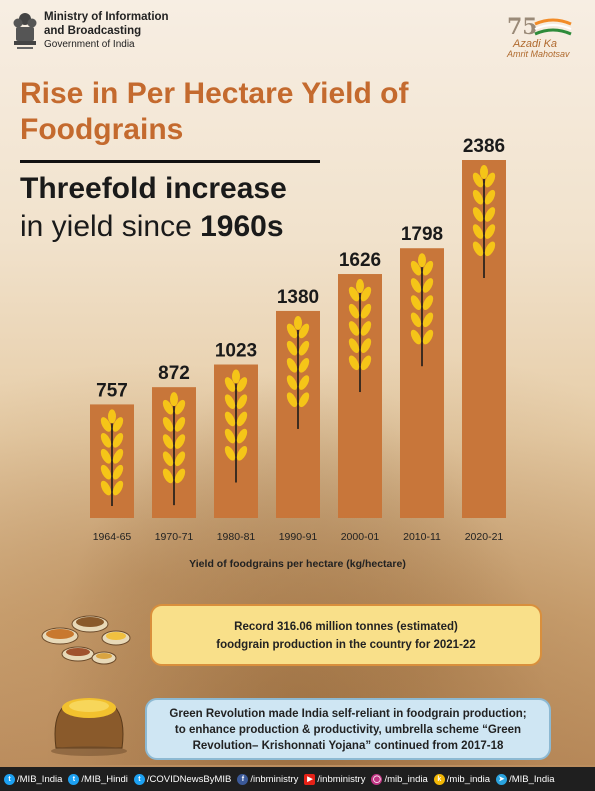 The height and width of the screenshot is (791, 595). Describe the element at coordinates (439, 779) in the screenshot. I see `koo-icon: k` at that location.